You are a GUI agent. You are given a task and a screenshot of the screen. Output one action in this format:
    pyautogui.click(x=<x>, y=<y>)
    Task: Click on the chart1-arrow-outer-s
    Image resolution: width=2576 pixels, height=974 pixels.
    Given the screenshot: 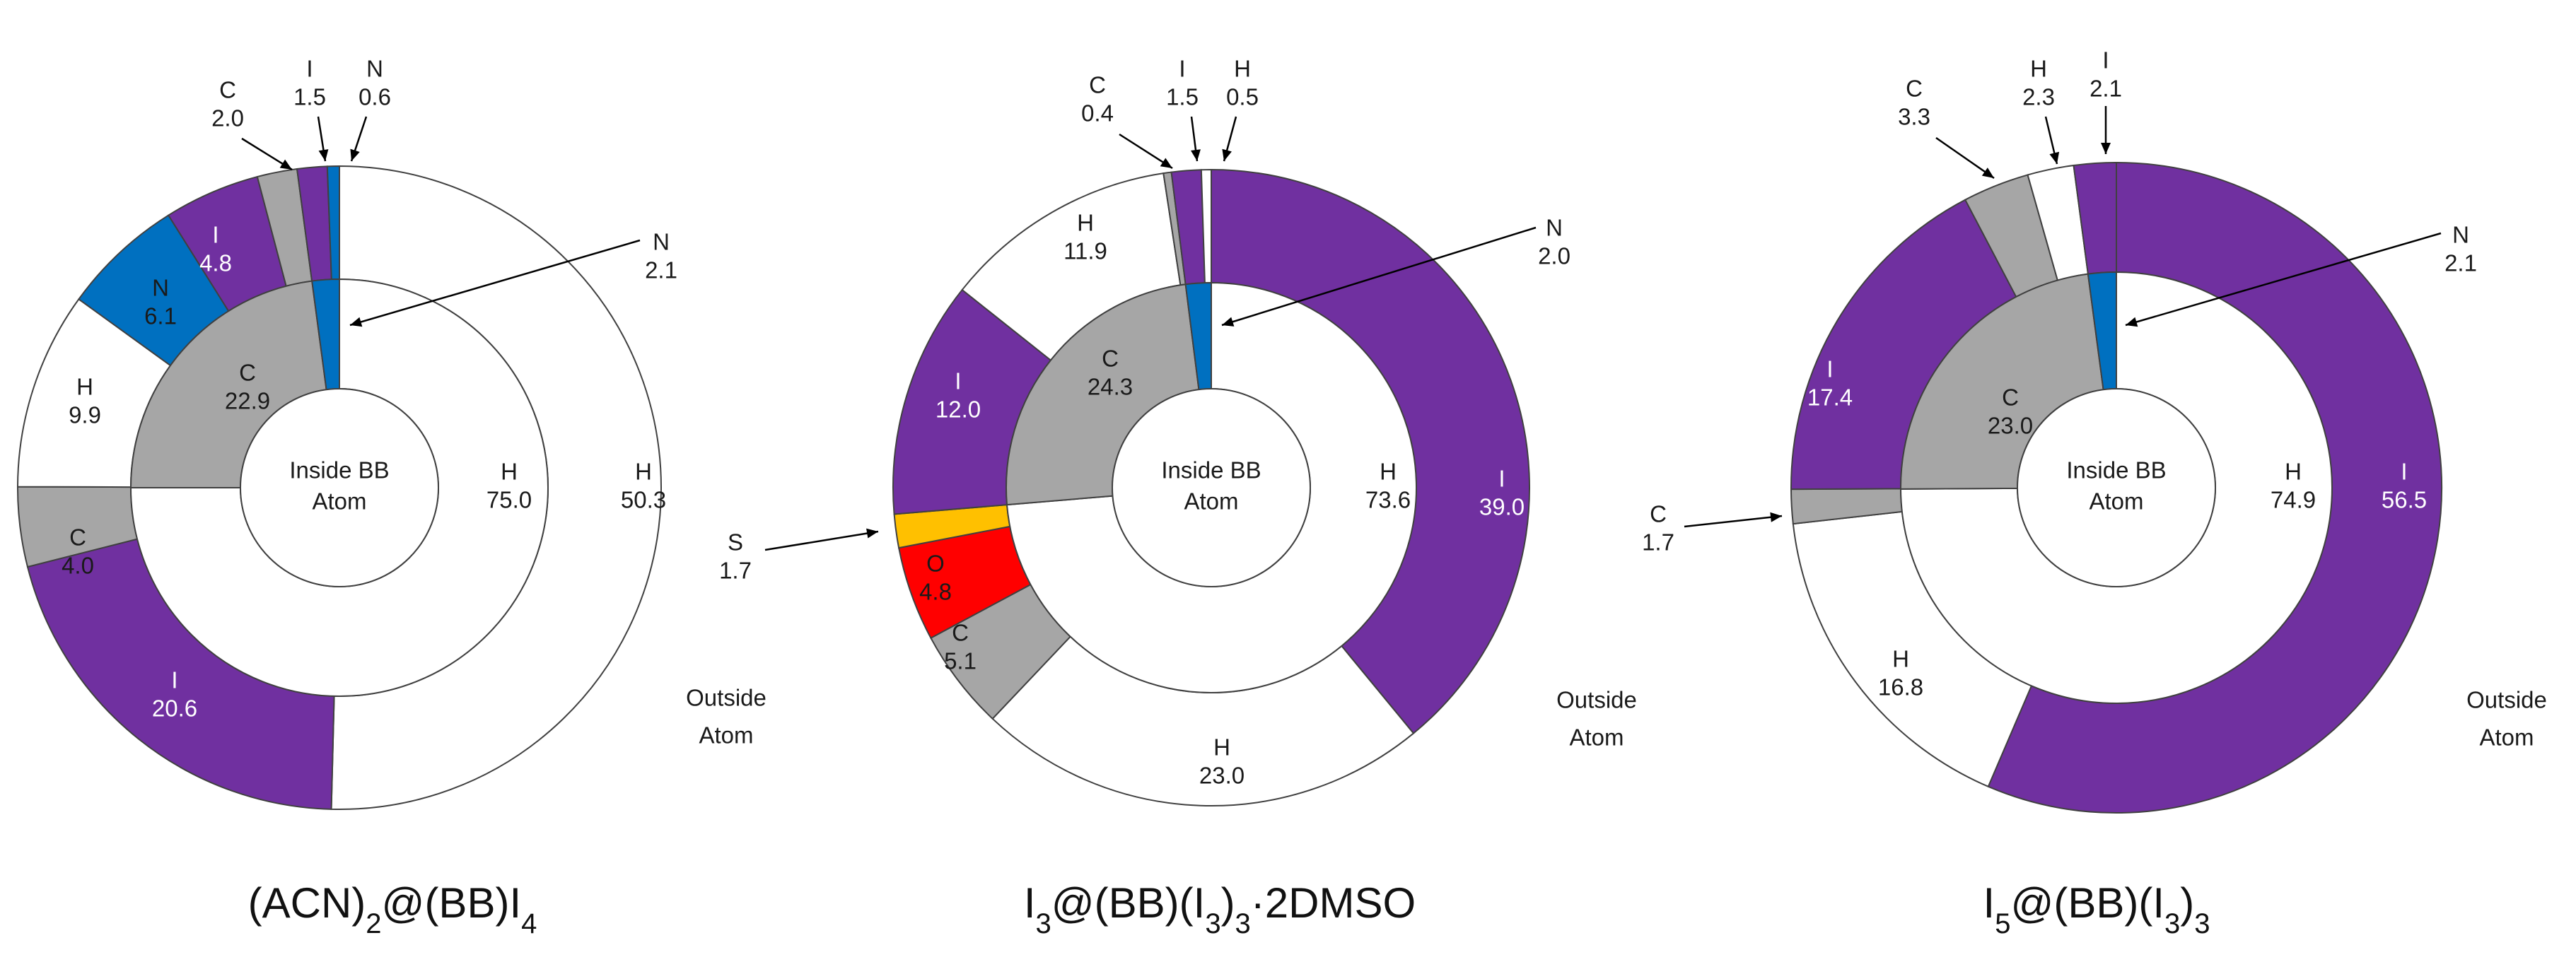 What is the action you would take?
    pyautogui.click(x=821, y=540)
    